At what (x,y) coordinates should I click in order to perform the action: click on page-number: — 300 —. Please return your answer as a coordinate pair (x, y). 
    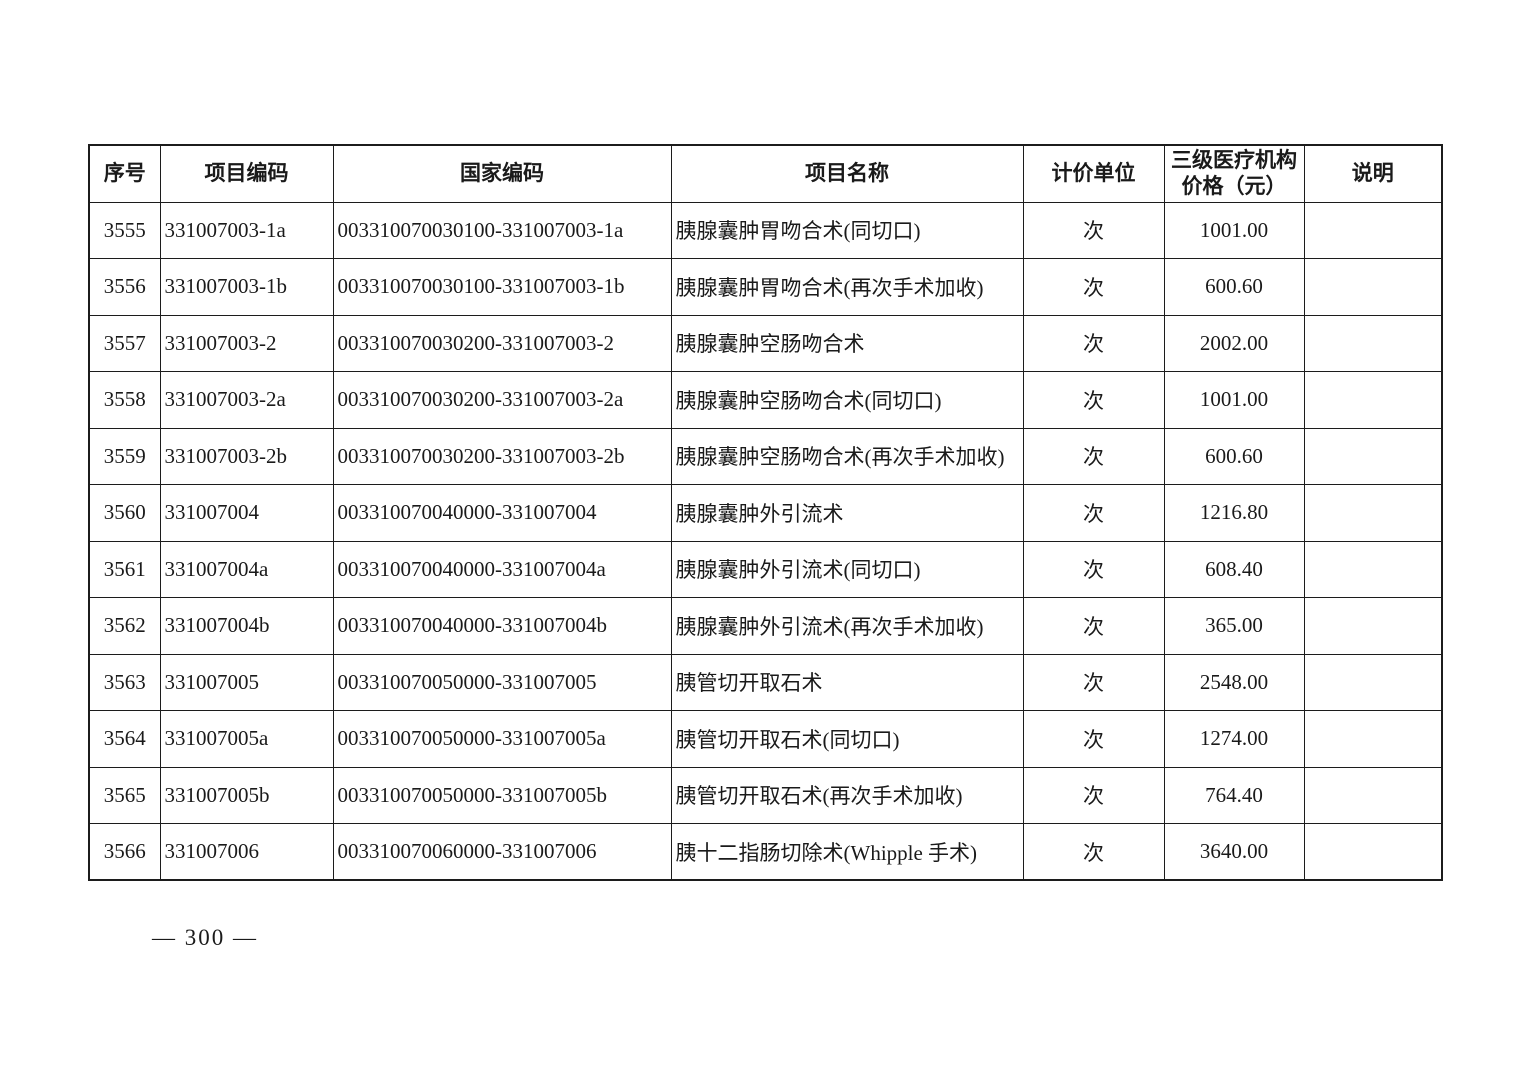
    Looking at the image, I should click on (205, 937).